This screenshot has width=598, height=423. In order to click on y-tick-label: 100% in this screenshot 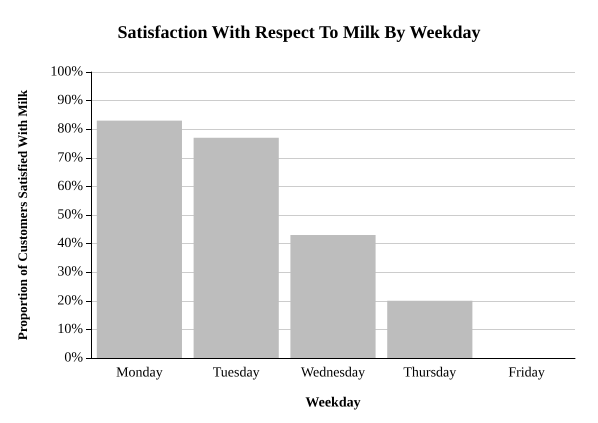, I will do `click(67, 72)`.